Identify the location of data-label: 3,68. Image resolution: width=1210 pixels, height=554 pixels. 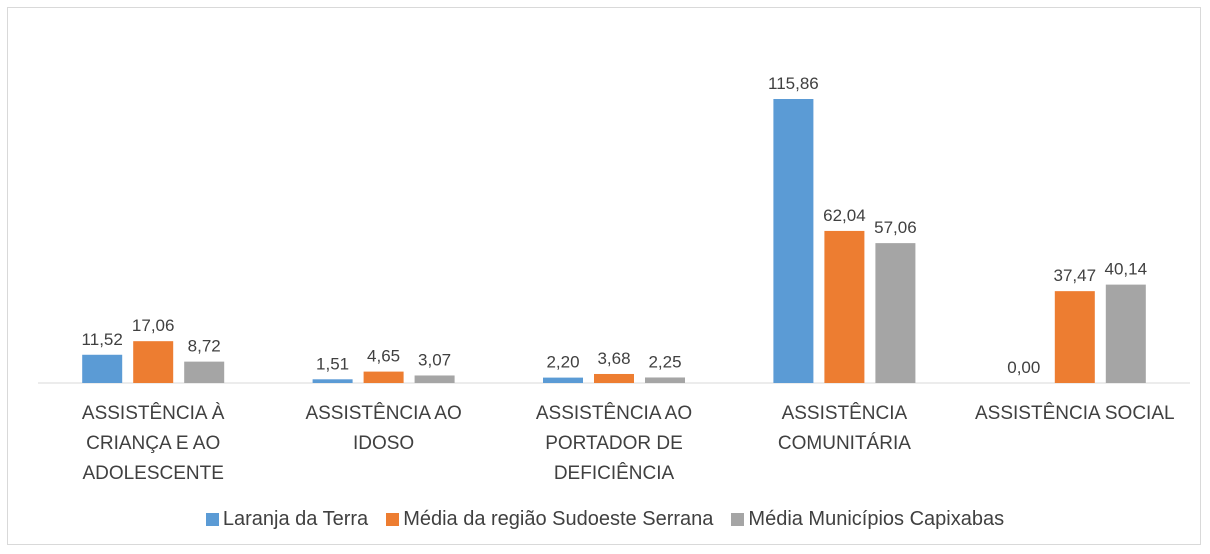
(613, 358).